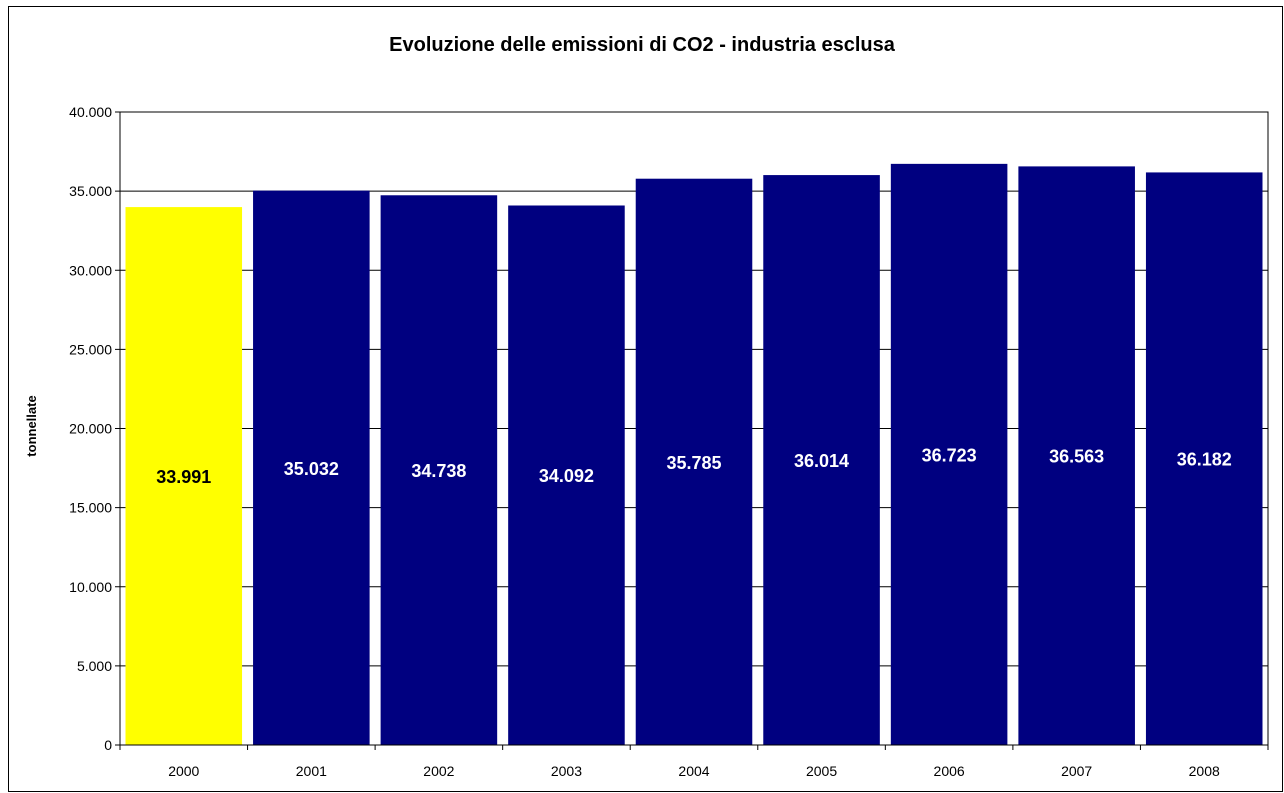 The height and width of the screenshot is (793, 1284). I want to click on y-tick-label: 5.000, so click(94, 666).